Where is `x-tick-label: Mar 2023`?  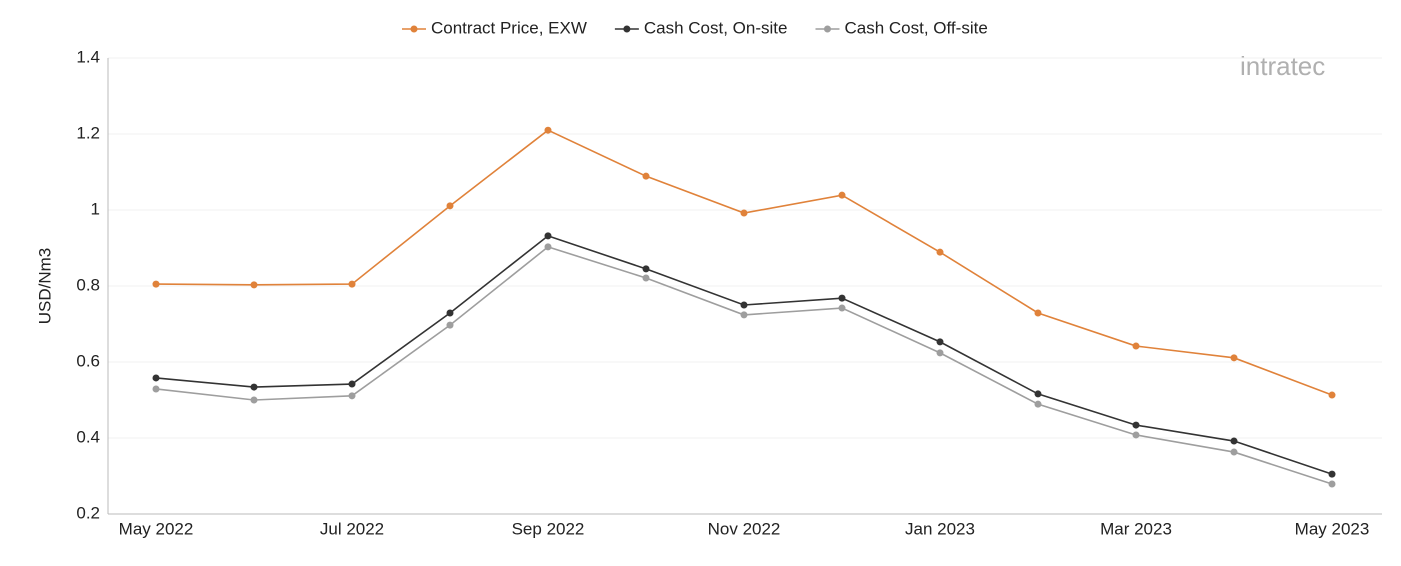
x-tick-label: Mar 2023 is located at coordinates (1136, 528).